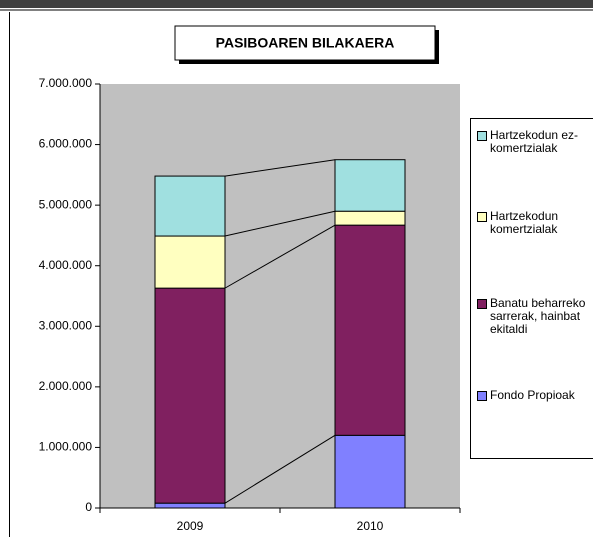  What do you see at coordinates (524, 222) in the screenshot?
I see `legend-label: Hartzekodun komertzialak` at bounding box center [524, 222].